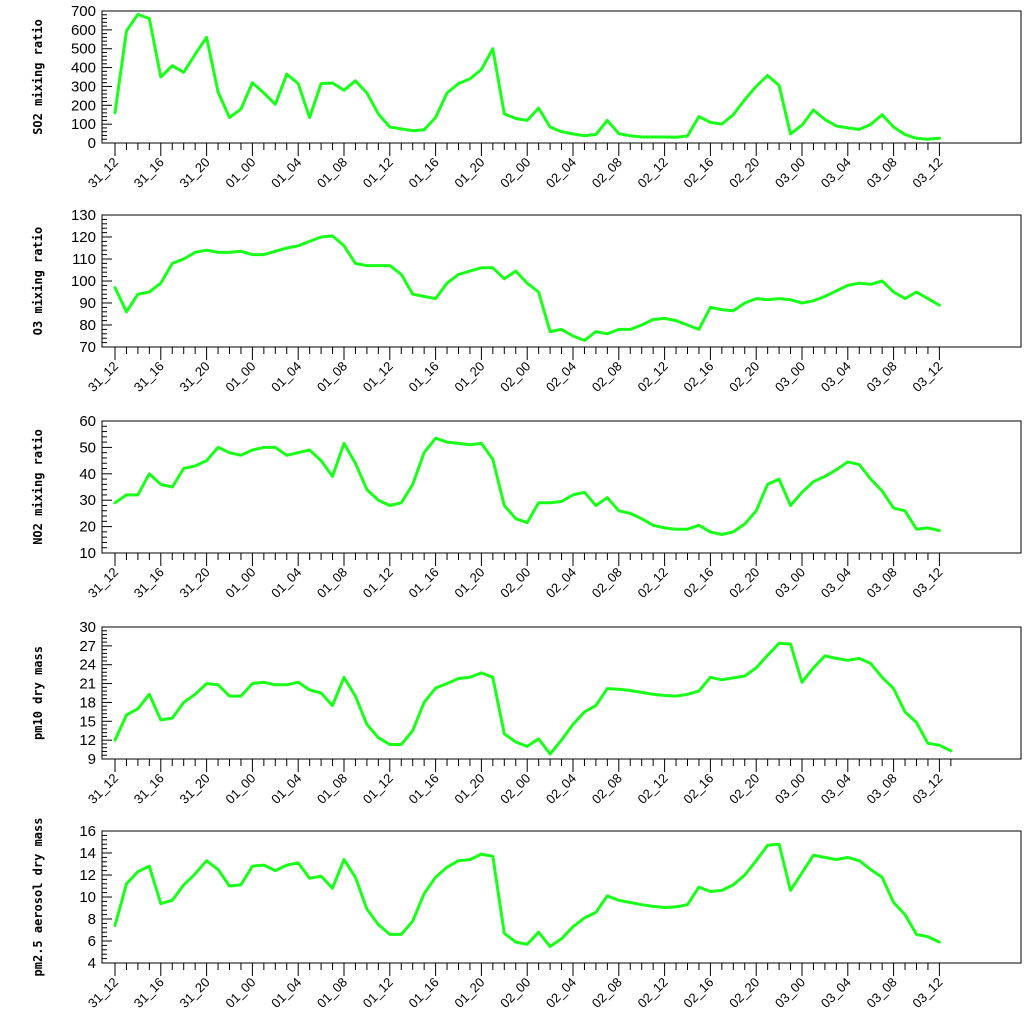  What do you see at coordinates (83, 237) in the screenshot?
I see `y-tick-label: 120` at bounding box center [83, 237].